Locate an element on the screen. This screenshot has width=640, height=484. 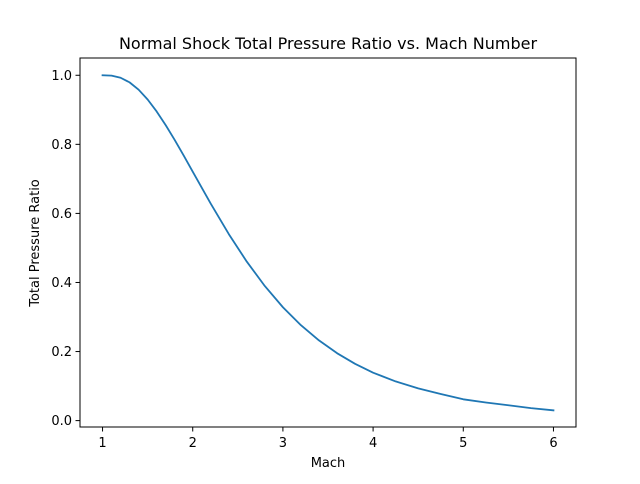
x-axis-label: Mach is located at coordinates (328, 463).